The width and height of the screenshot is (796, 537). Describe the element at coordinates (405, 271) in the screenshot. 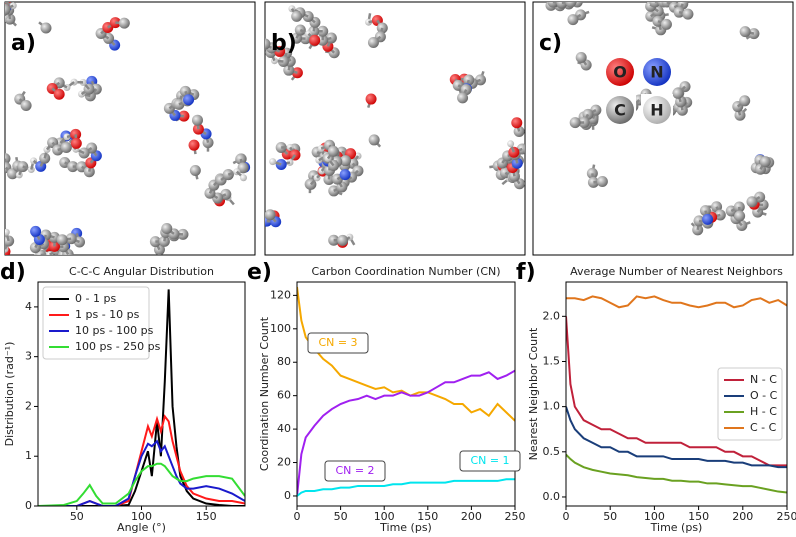

I see `chart-title: Carbon Coordination Number (CN)` at that location.